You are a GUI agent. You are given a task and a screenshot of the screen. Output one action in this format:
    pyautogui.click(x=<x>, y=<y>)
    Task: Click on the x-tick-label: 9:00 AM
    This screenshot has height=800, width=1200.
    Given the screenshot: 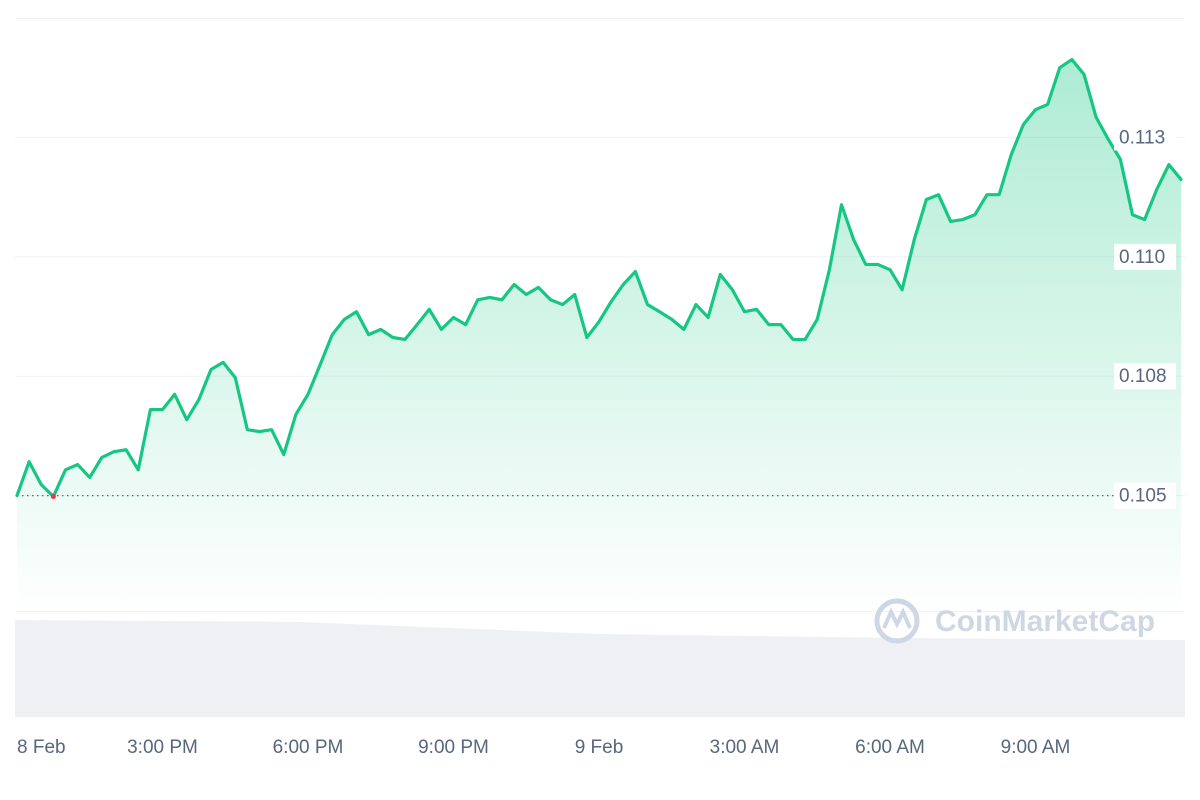 What is the action you would take?
    pyautogui.click(x=1036, y=747)
    